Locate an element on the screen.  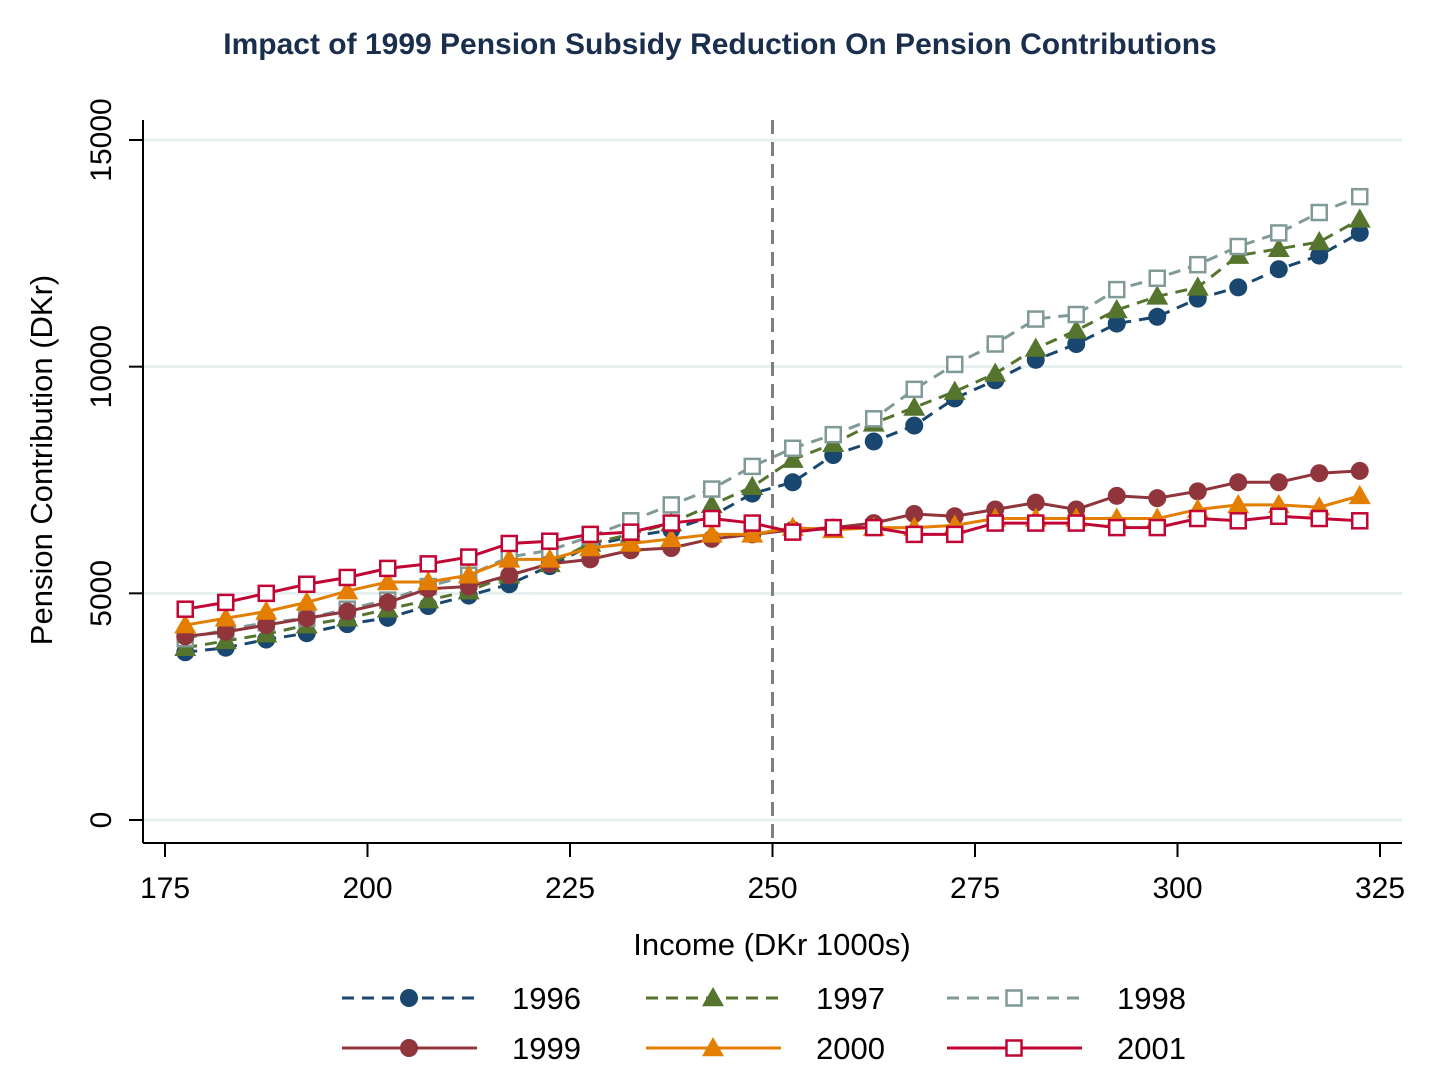
series-2001 is located at coordinates (772, 562).